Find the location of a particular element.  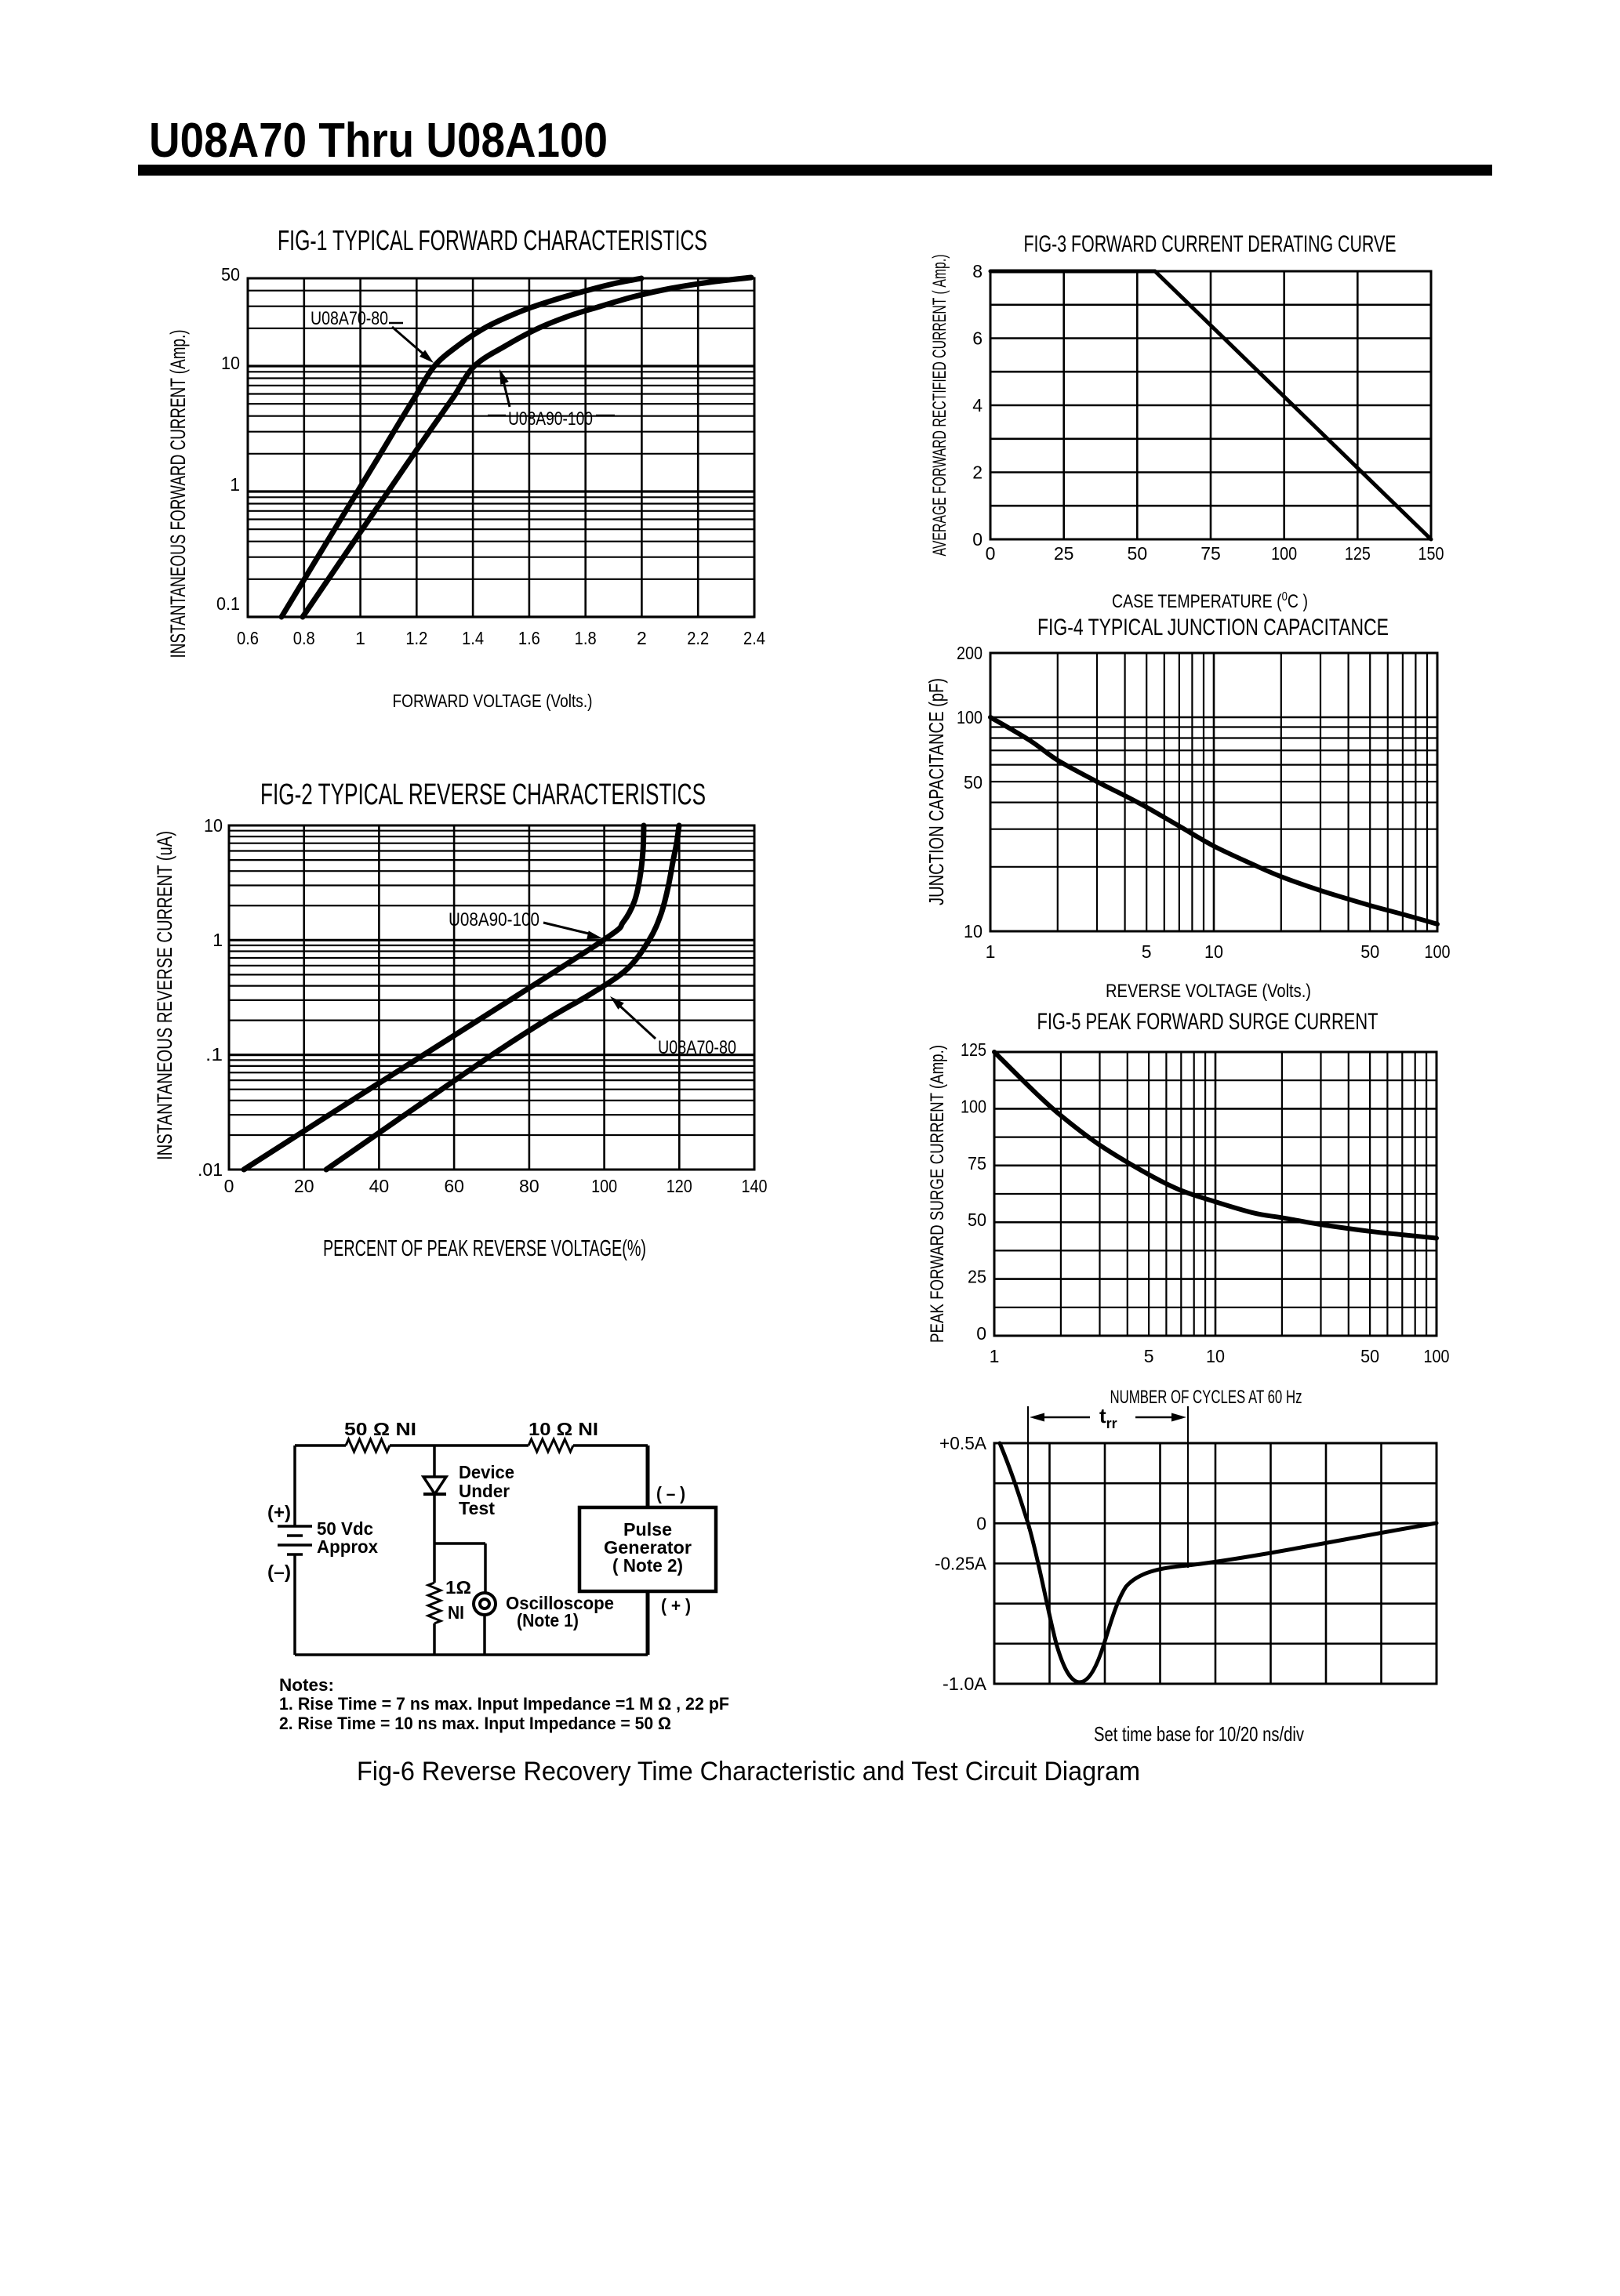

svg-text: NI is located at coordinates (456, 1612).